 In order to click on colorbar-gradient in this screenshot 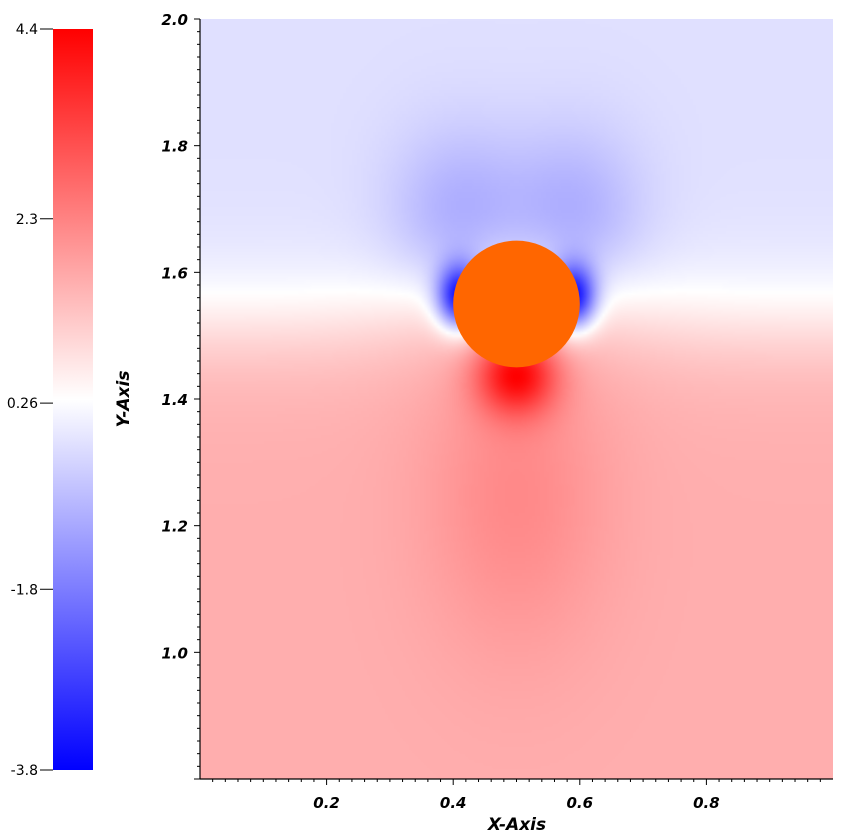, I will do `click(73, 399)`.